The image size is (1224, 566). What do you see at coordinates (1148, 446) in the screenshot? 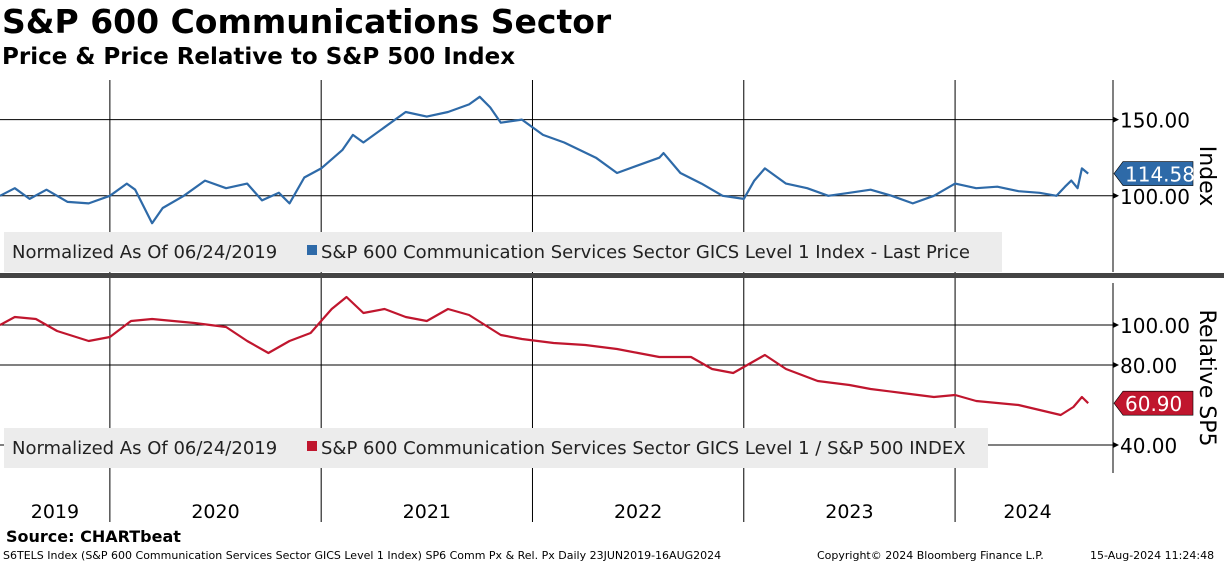
I see `y-tick-label: 40.00` at bounding box center [1148, 446].